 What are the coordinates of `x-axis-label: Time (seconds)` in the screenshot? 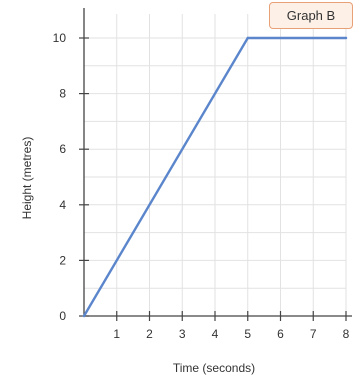 It's located at (214, 368).